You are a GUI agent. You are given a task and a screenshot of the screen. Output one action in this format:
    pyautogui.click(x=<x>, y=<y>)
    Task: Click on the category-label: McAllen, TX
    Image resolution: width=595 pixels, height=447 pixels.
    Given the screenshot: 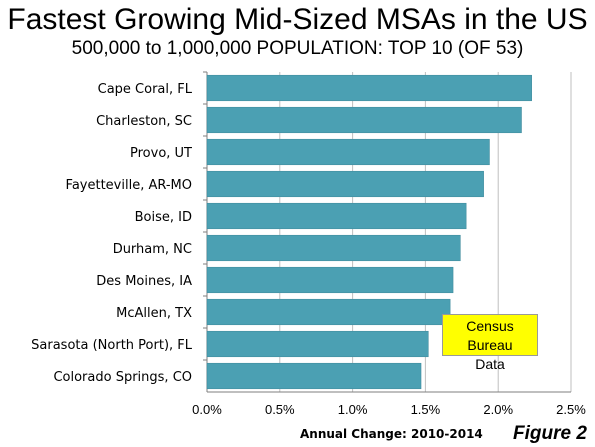 What is the action you would take?
    pyautogui.click(x=154, y=313)
    